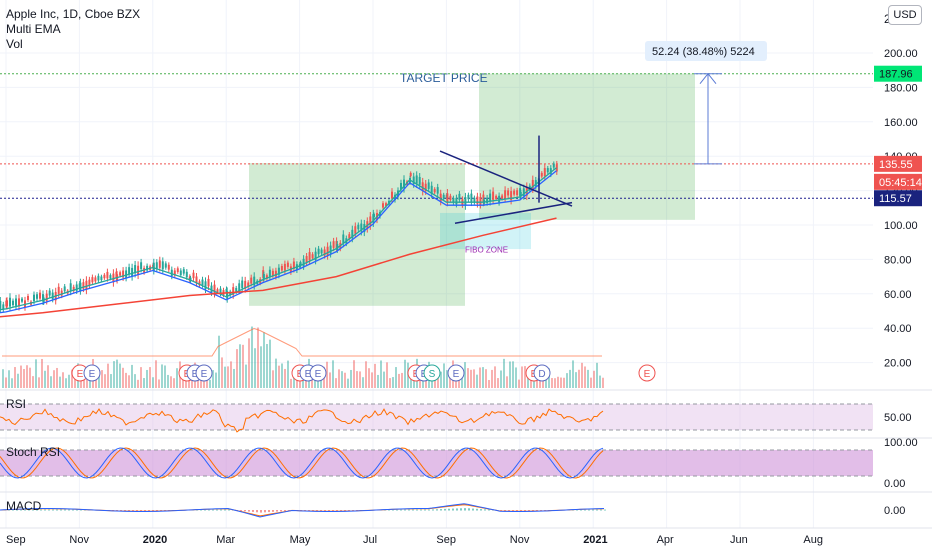  Describe the element at coordinates (898, 364) in the screenshot. I see `price-axis-label: 20.00` at that location.